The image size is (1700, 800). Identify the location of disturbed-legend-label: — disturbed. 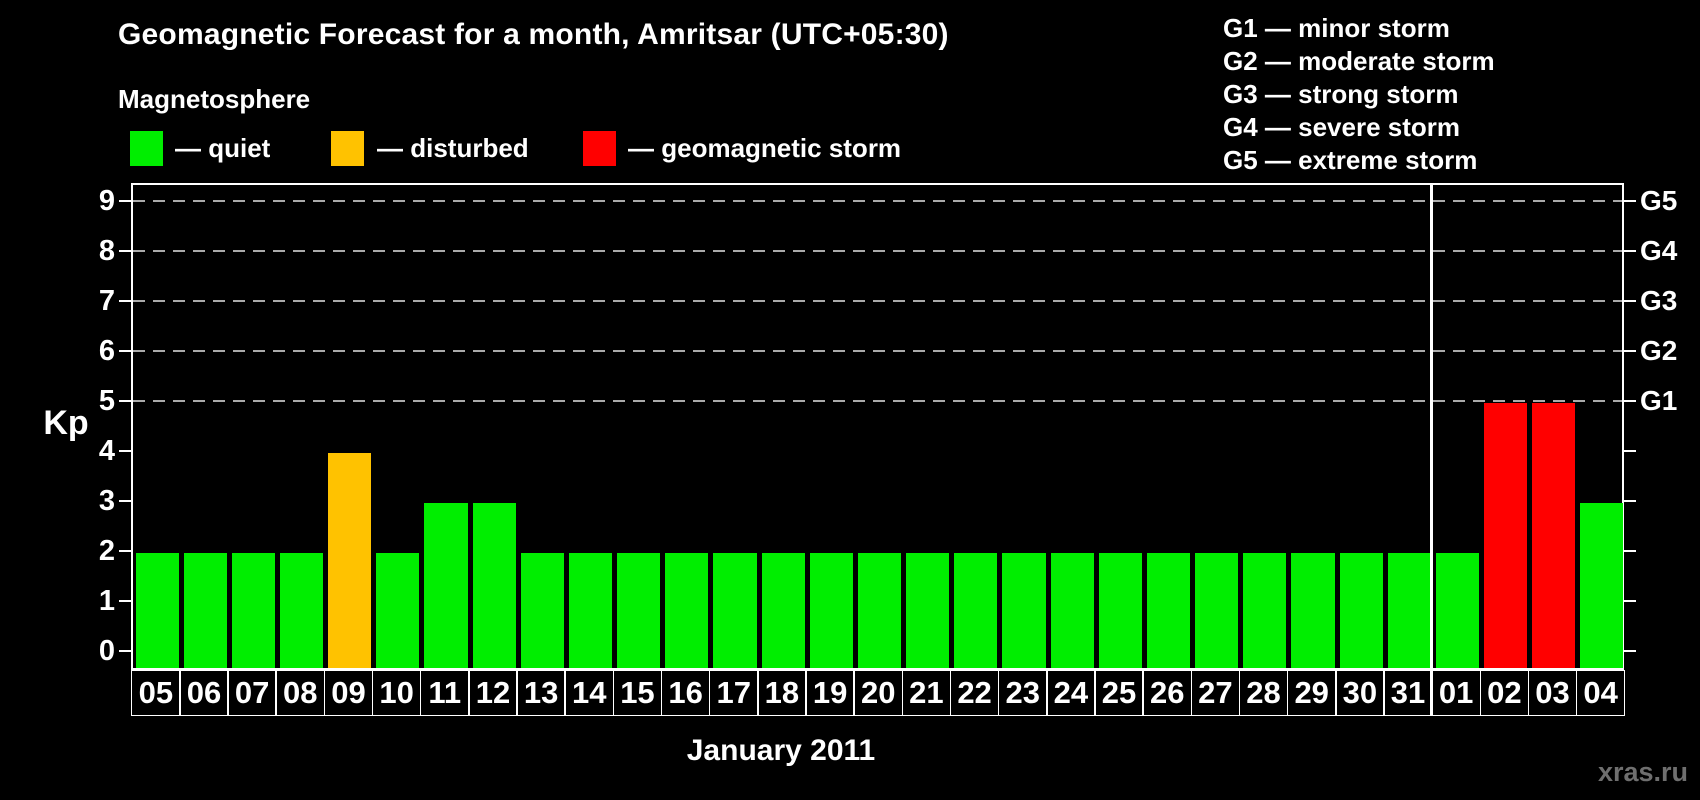
(453, 148).